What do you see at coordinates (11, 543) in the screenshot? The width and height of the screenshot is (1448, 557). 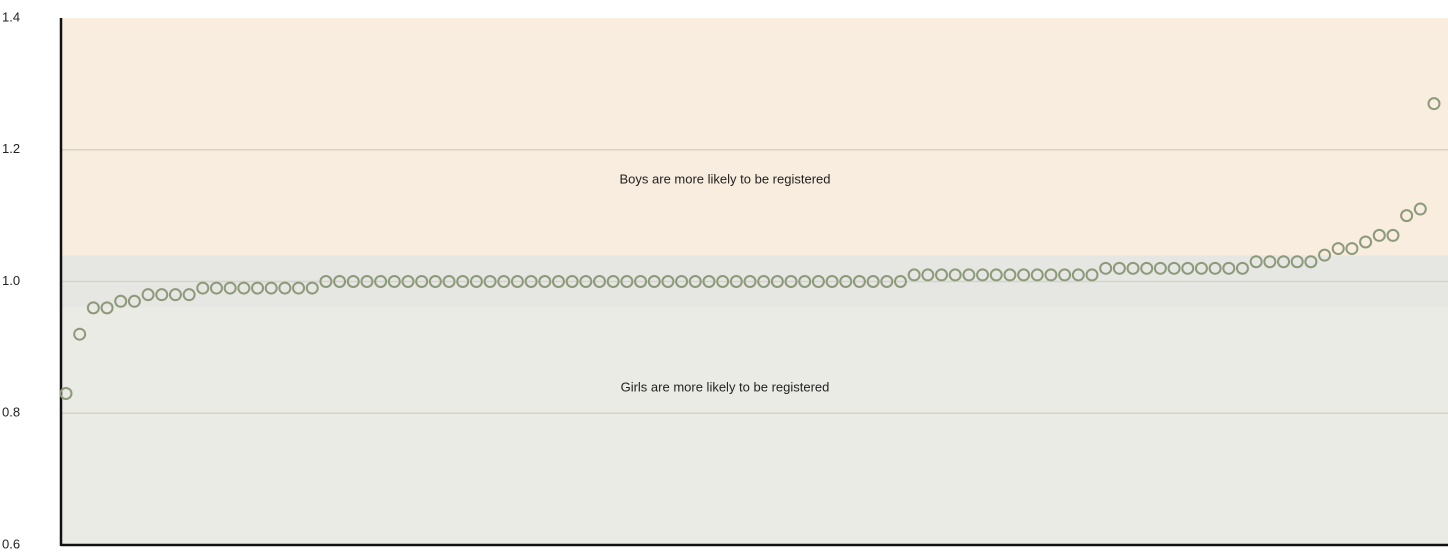 I see `y-tick-label: 0.6` at bounding box center [11, 543].